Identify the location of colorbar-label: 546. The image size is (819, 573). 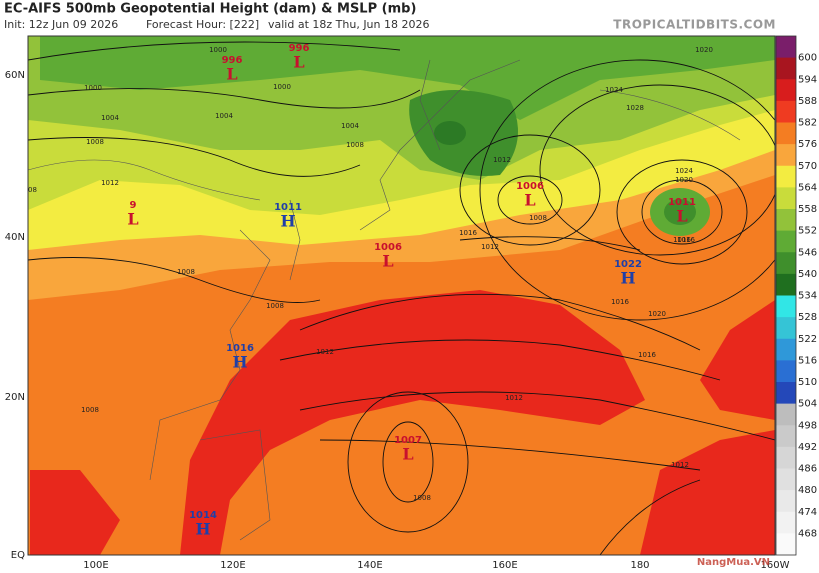
(807, 252).